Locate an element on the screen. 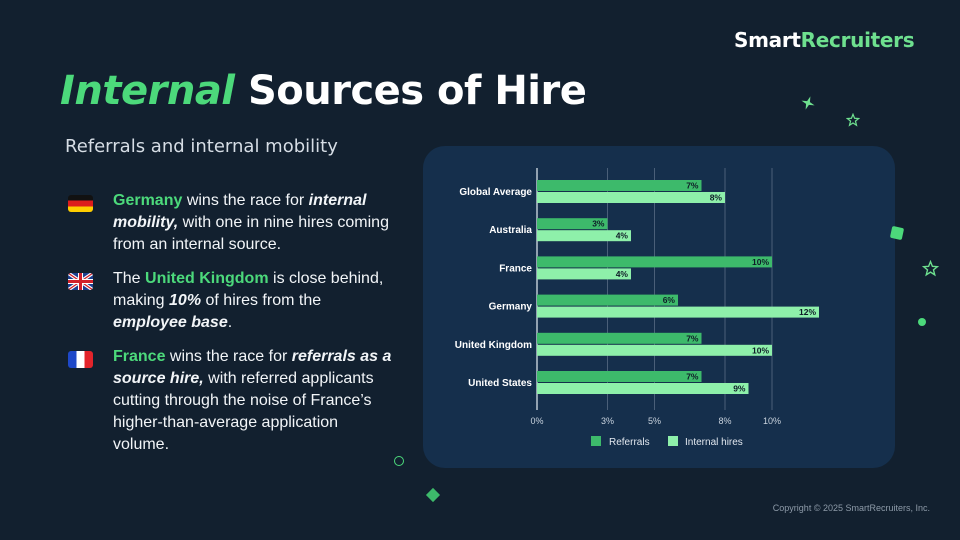  france-flag-icon is located at coordinates (80, 359).